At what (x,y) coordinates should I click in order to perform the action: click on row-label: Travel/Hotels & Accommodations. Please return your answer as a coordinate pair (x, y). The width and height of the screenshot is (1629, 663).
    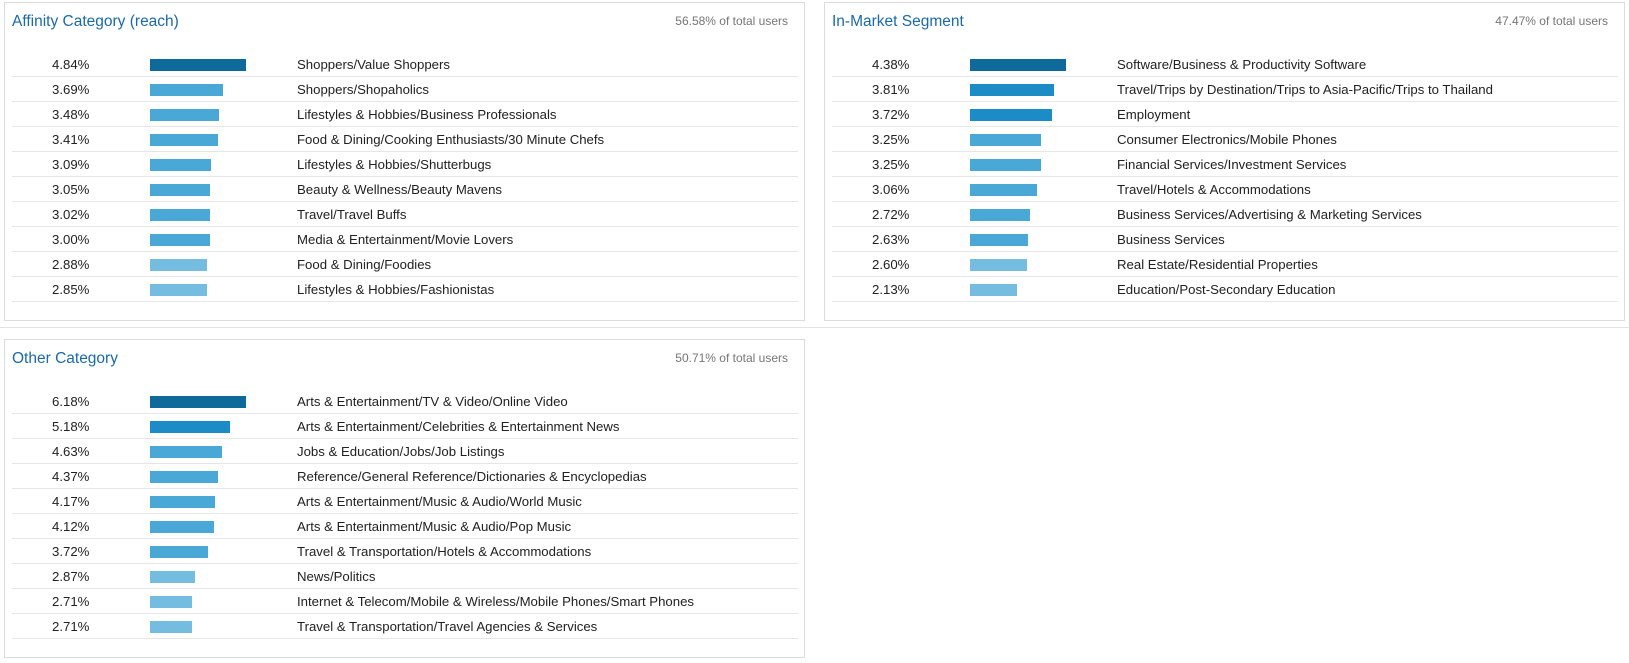
    Looking at the image, I should click on (1214, 189).